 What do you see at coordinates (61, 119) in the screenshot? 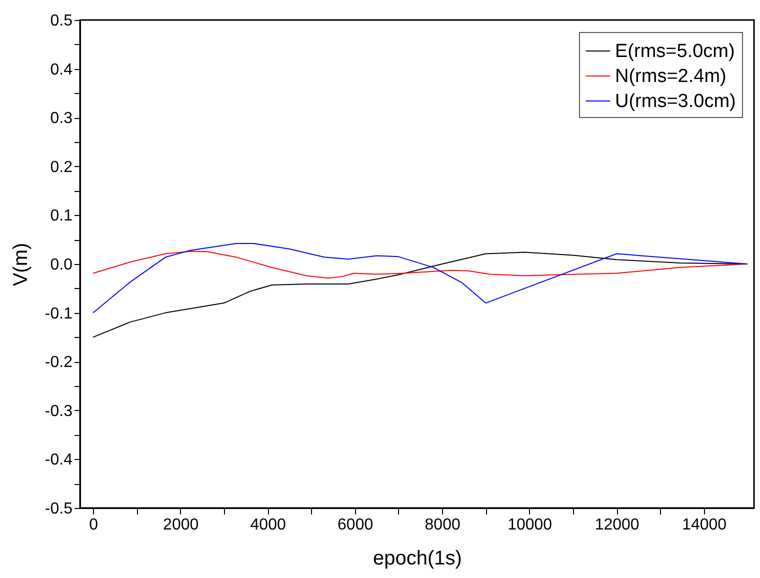
I see `y-tick-label: 0.3` at bounding box center [61, 119].